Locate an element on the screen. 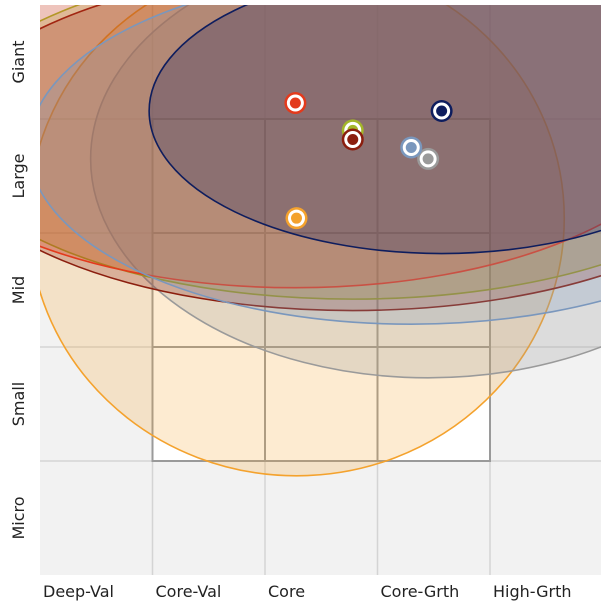  y-tick-label: Small is located at coordinates (18, 404).